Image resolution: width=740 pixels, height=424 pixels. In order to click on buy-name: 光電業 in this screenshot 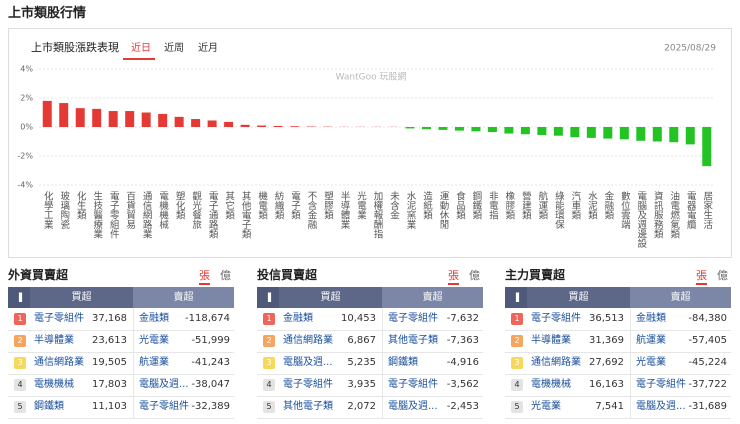, I will do `click(546, 406)`.